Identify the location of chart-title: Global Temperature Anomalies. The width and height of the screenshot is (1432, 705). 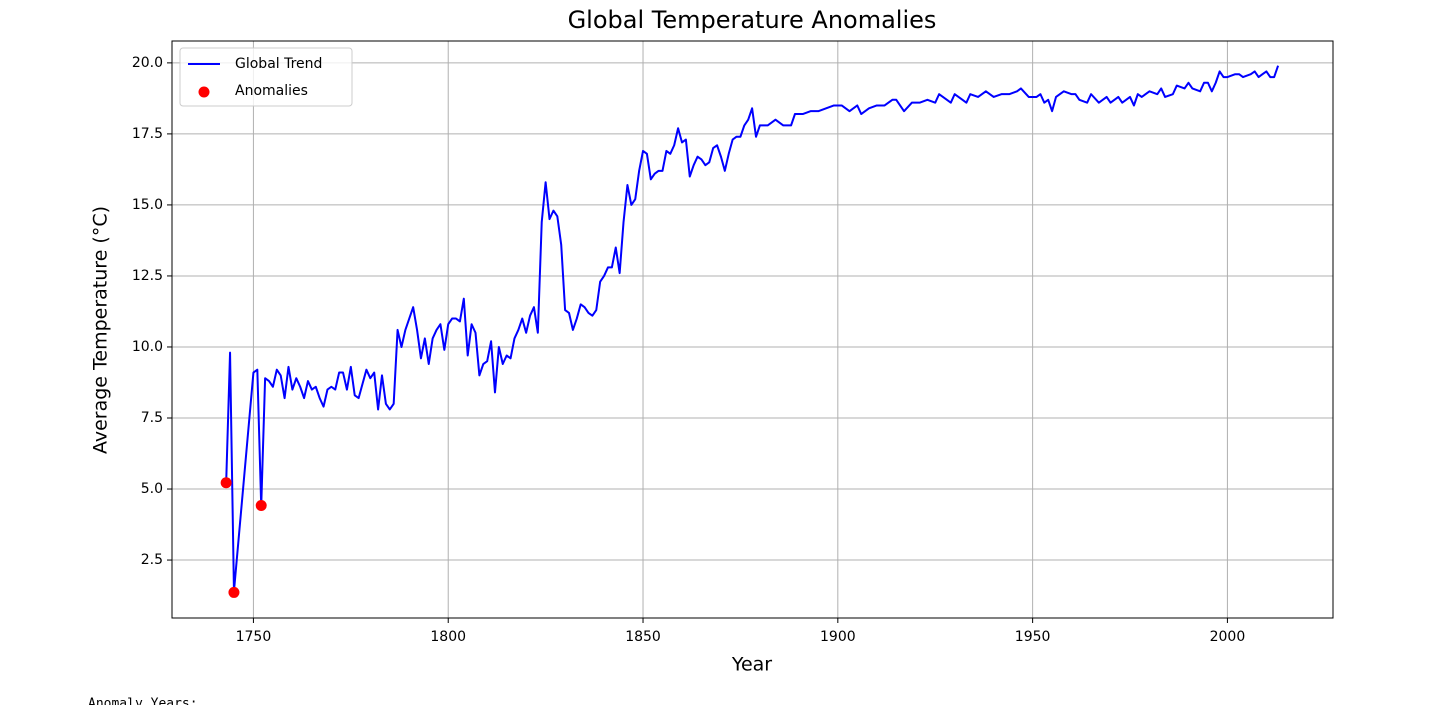
(752, 20).